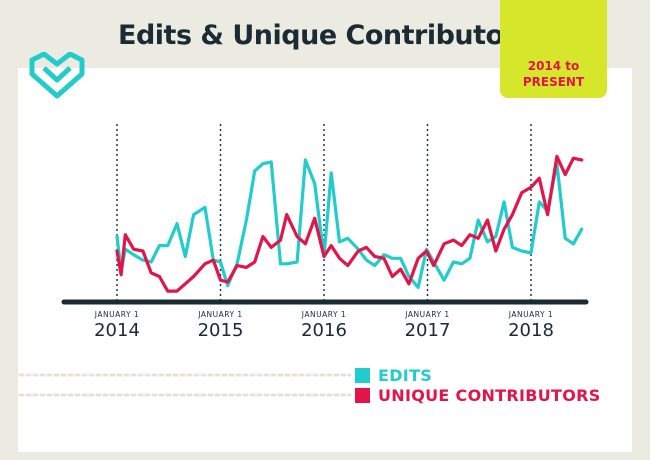  Describe the element at coordinates (530, 314) in the screenshot. I see `year-marker-small-label-2018: JANUARY 1` at that location.